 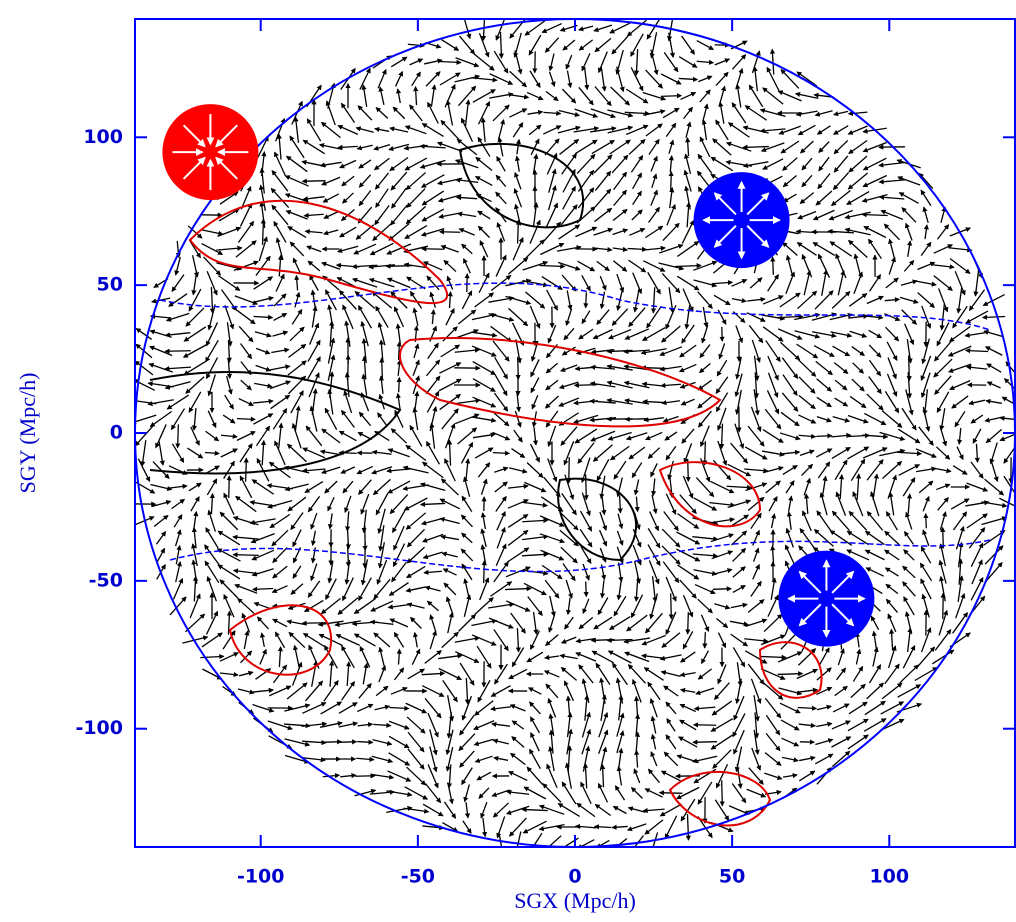 I want to click on flow-node, so click(x=826, y=598).